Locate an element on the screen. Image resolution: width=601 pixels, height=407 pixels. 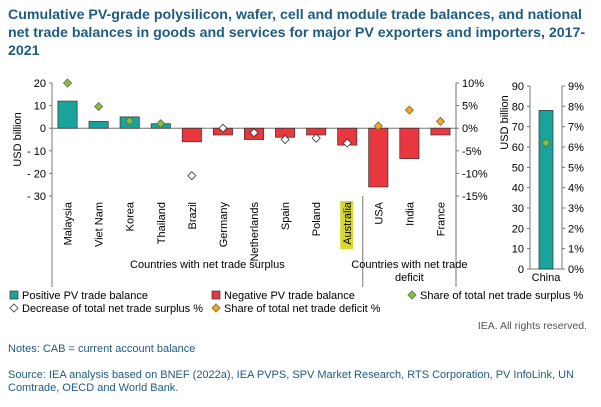
china-share-surplus-marker is located at coordinates (546, 143).